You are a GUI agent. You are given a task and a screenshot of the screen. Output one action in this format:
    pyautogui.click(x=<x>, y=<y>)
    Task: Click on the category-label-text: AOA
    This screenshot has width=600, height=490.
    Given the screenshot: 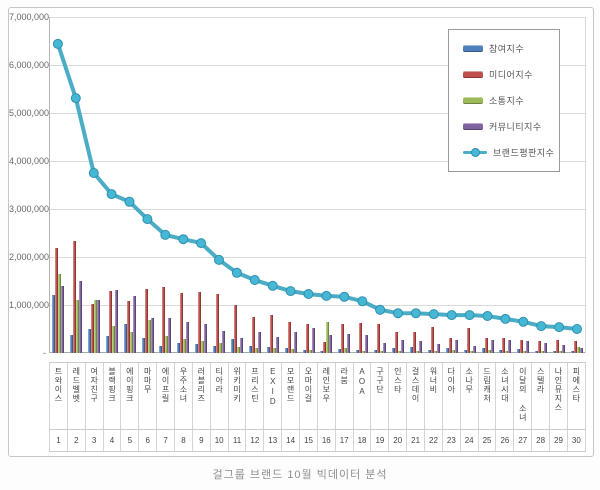 What is the action you would take?
    pyautogui.click(x=362, y=382)
    